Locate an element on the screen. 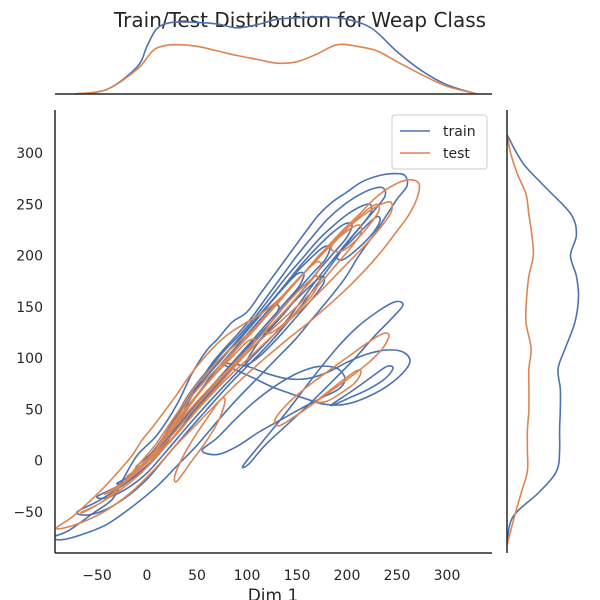 The width and height of the screenshot is (600, 600). top-marginal-train is located at coordinates (276, 55).